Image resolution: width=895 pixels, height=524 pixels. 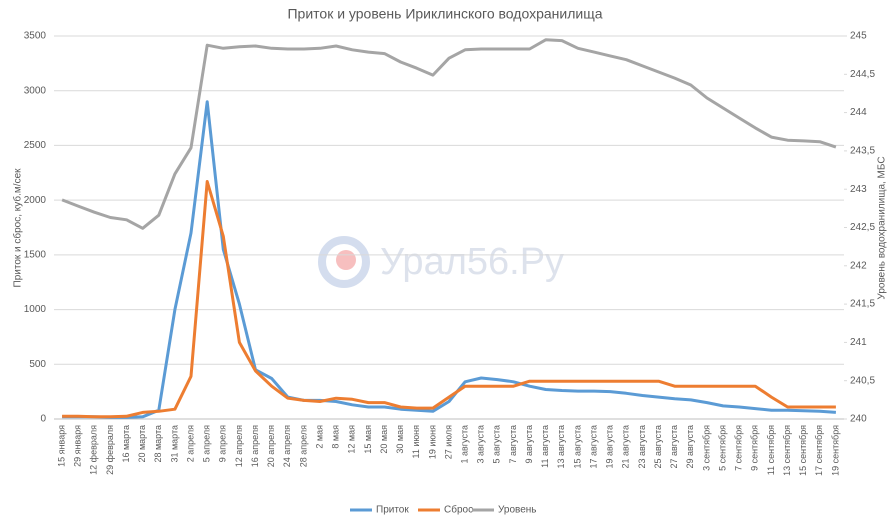 I want to click on x-tick-label: 13 сентября, so click(x=787, y=450).